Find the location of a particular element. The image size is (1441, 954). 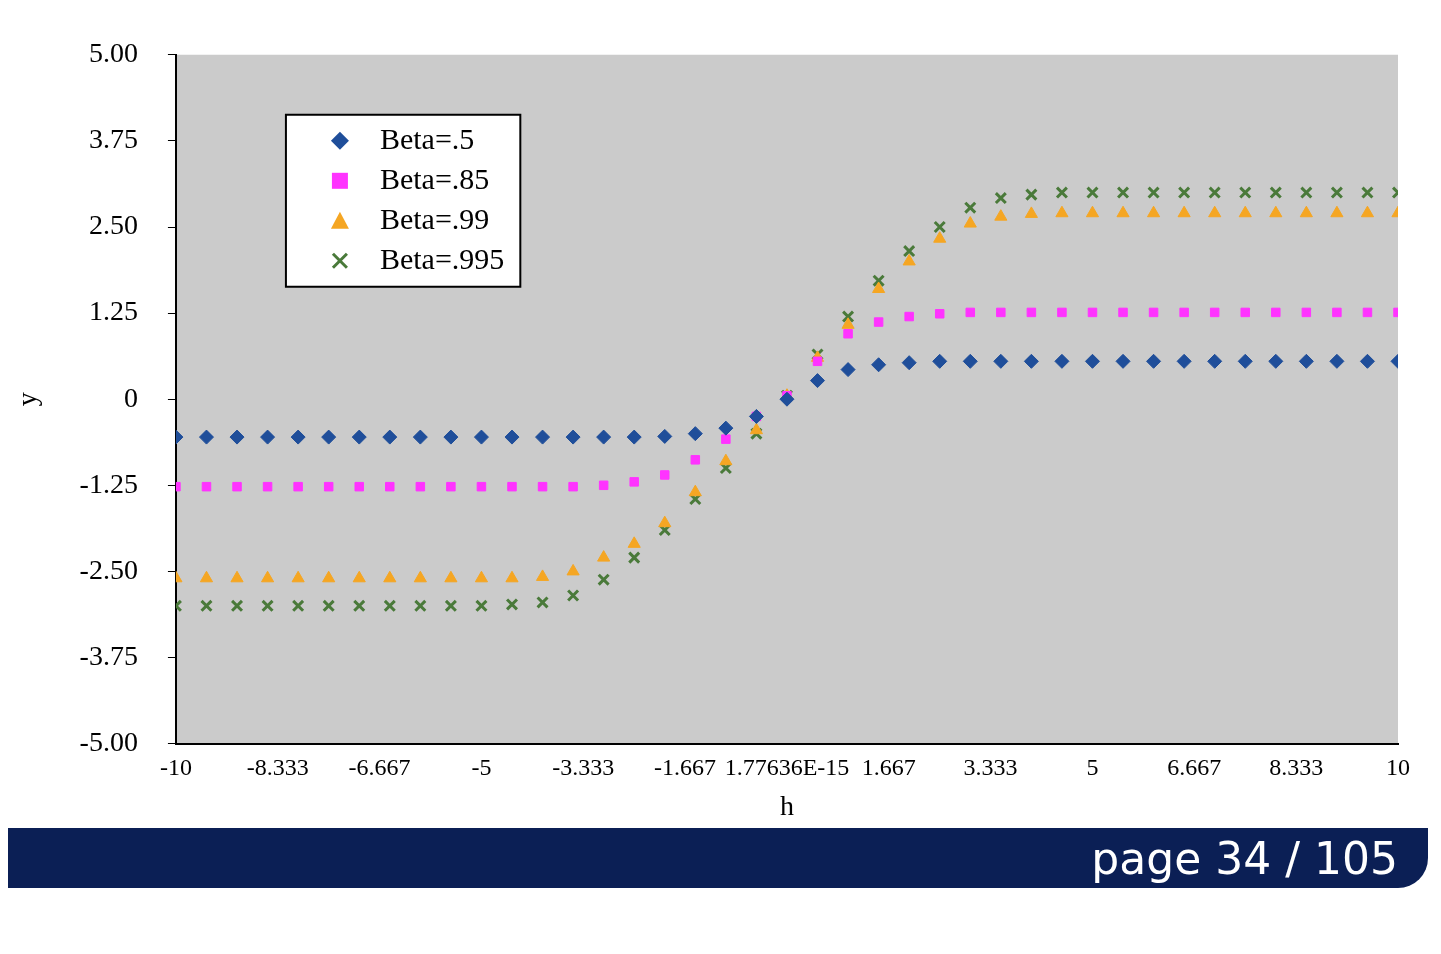

x-tick-label: -10 is located at coordinates (175, 767).